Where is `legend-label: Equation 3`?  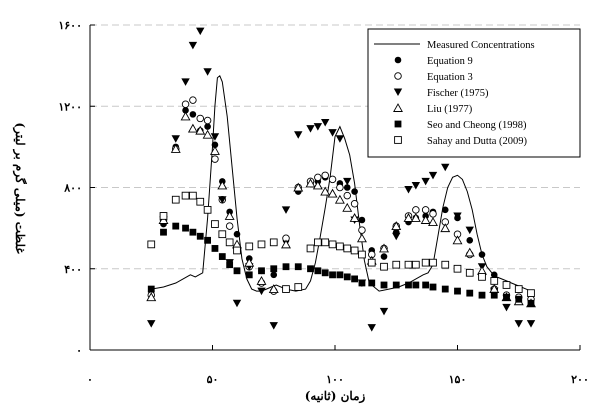 legend-label: Equation 3 is located at coordinates (450, 77).